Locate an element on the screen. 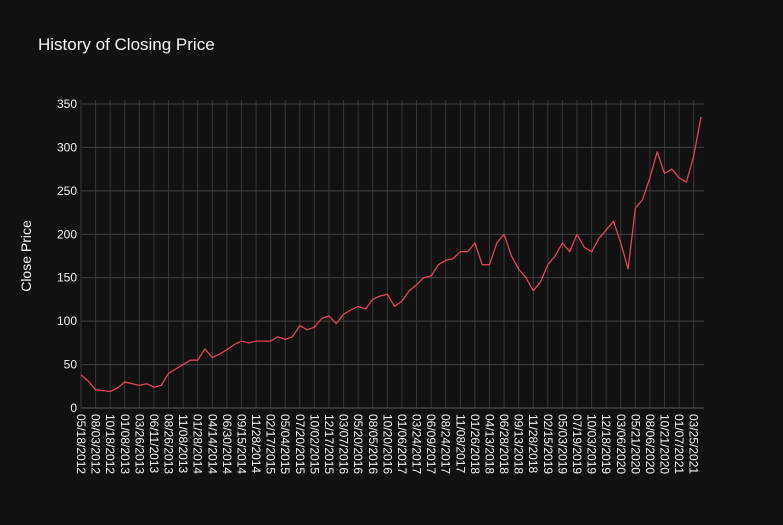 The width and height of the screenshot is (783, 525). x-tick-label: 01/06/2017 is located at coordinates (402, 444).